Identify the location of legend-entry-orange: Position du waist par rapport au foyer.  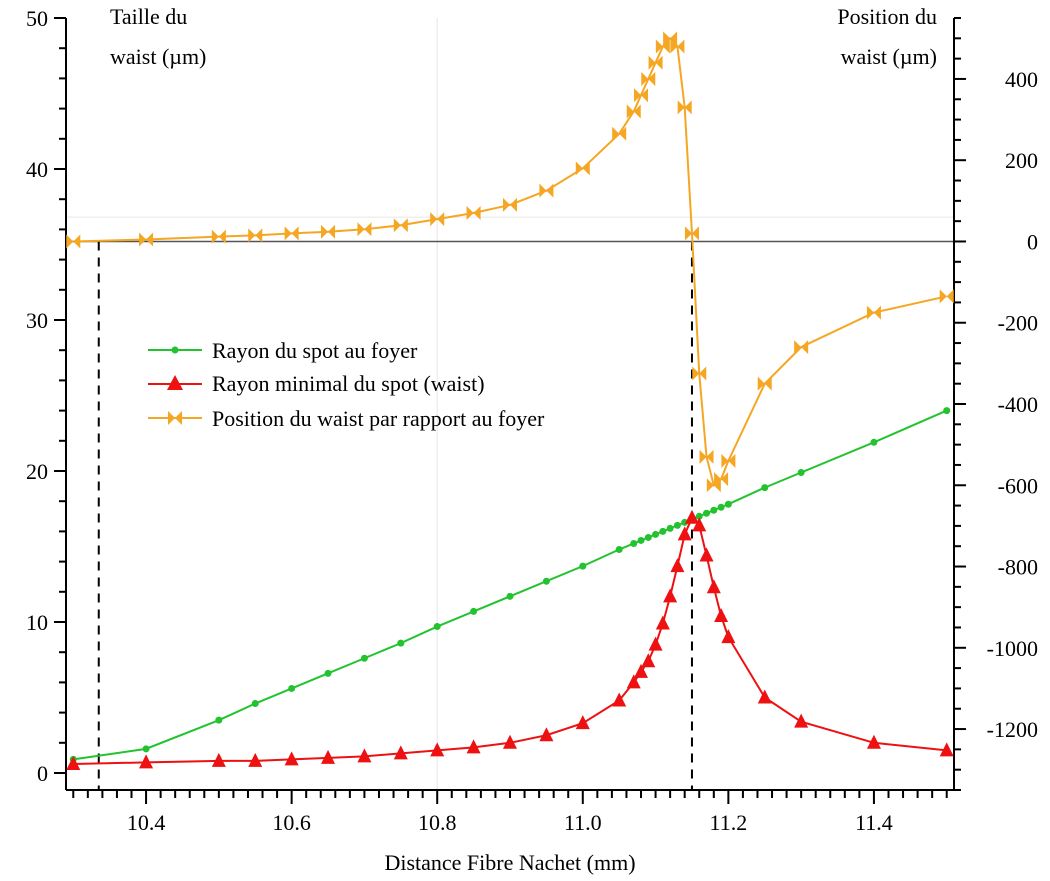
(346, 418).